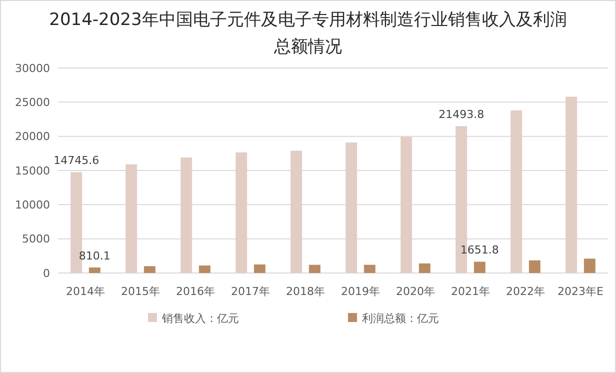 This screenshot has height=373, width=616. Describe the element at coordinates (32, 171) in the screenshot. I see `y-tick-label: 15000` at that location.